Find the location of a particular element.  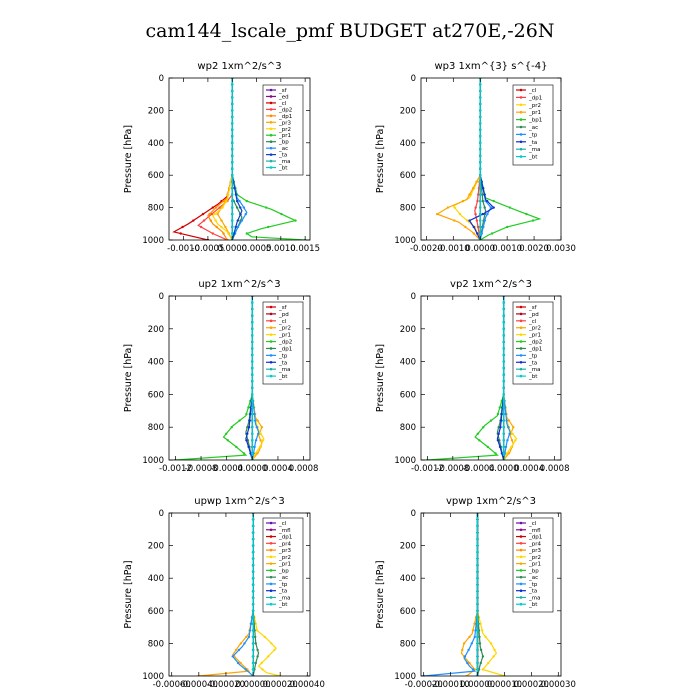

legend-label: _pr1 is located at coordinates (284, 336).